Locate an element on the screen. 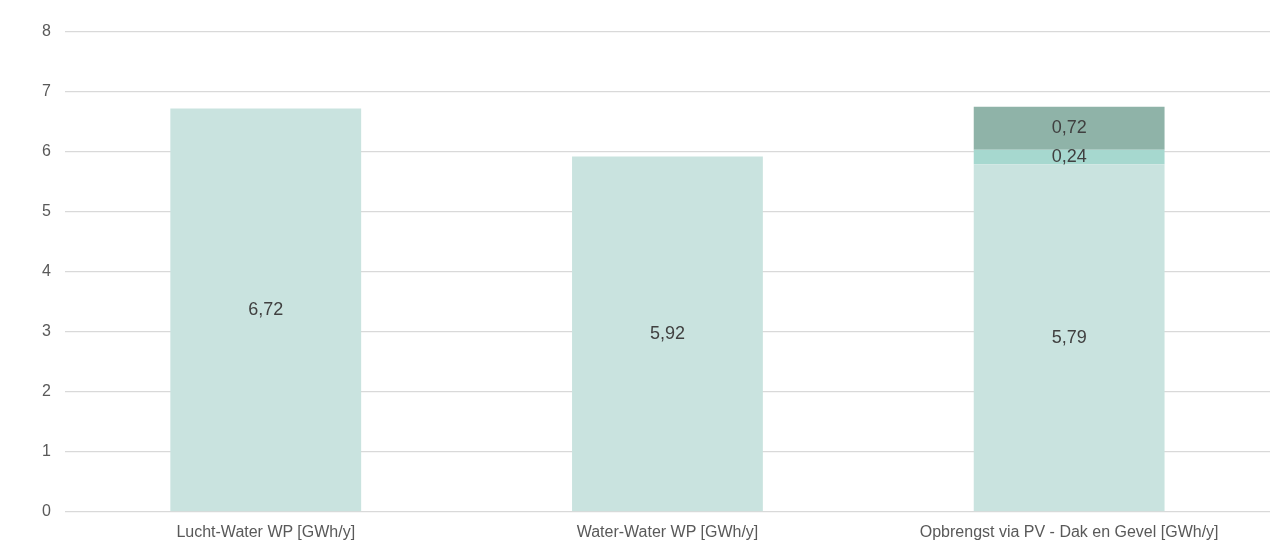  x-tick-label: Opbrengst via PV - Dak en Gevel [GWh/y] is located at coordinates (1069, 531).